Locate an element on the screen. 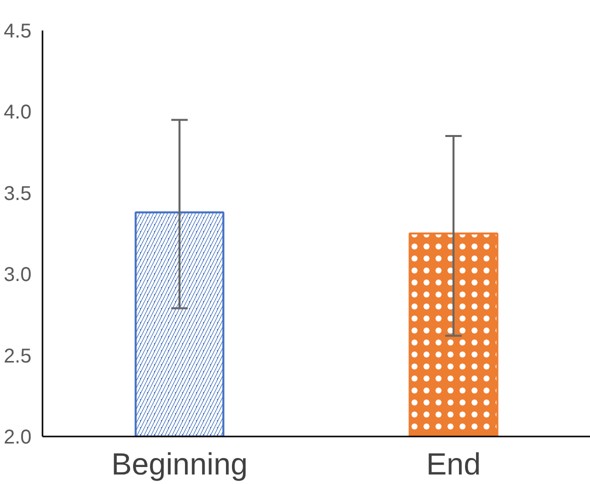 This screenshot has height=484, width=590. y-tick-label: 3.0 is located at coordinates (18, 275).